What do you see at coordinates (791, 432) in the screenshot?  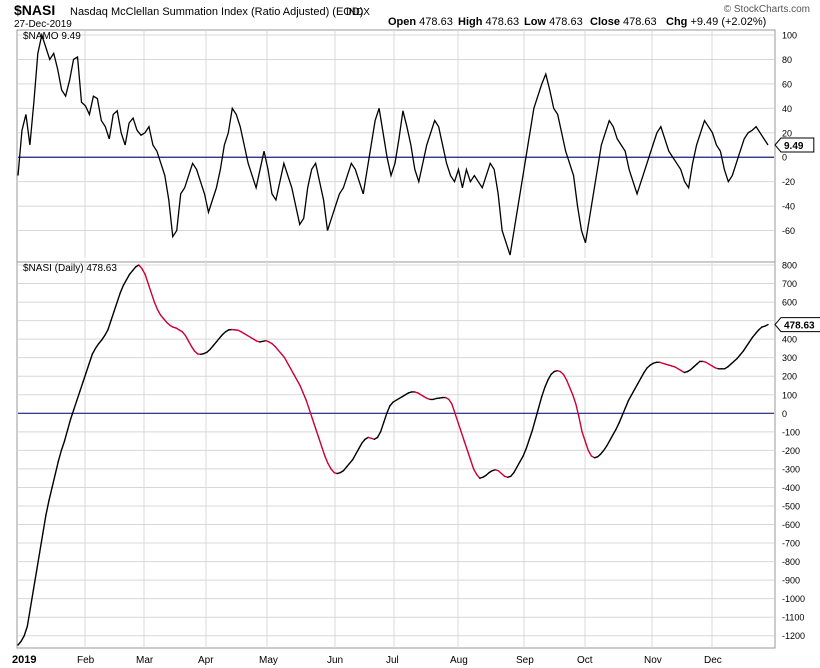 I see `nasi-y-tick-label: -100` at bounding box center [791, 432].